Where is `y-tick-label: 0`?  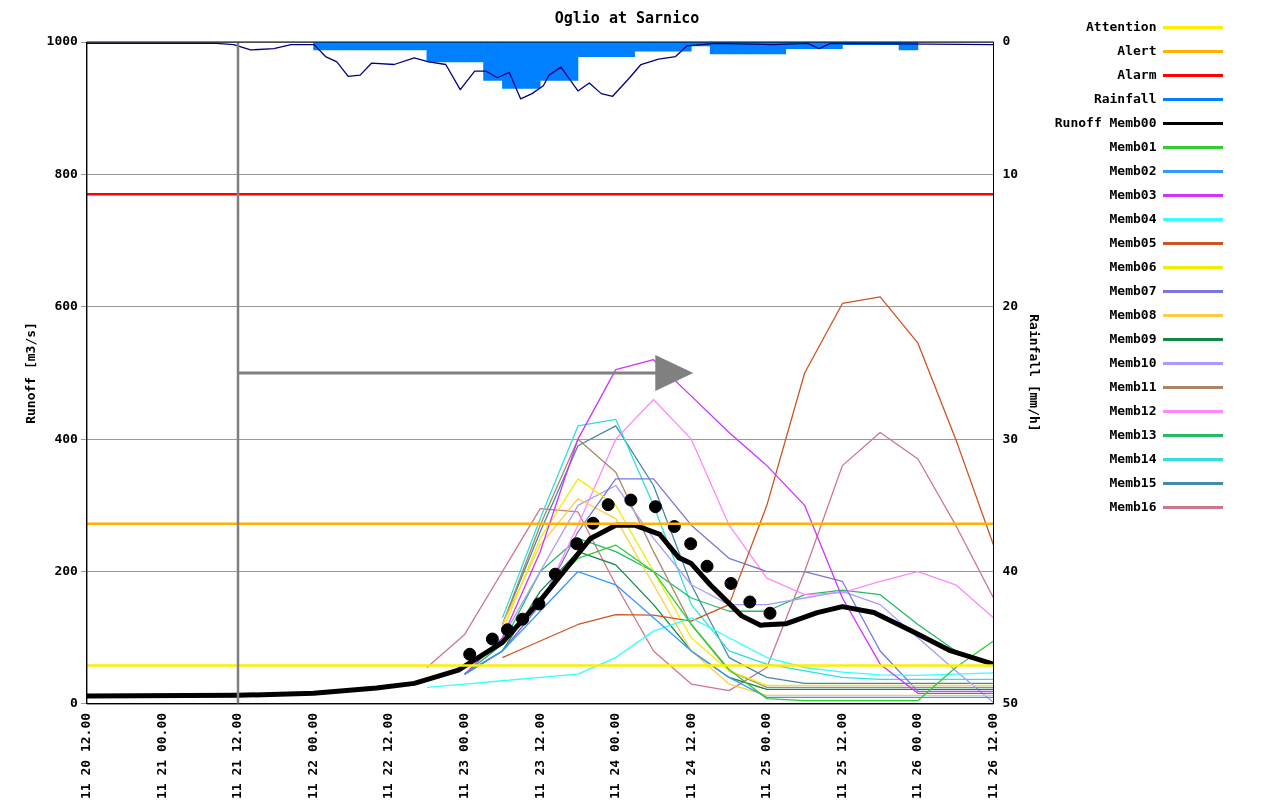 y-tick-label: 0 is located at coordinates (74, 703).